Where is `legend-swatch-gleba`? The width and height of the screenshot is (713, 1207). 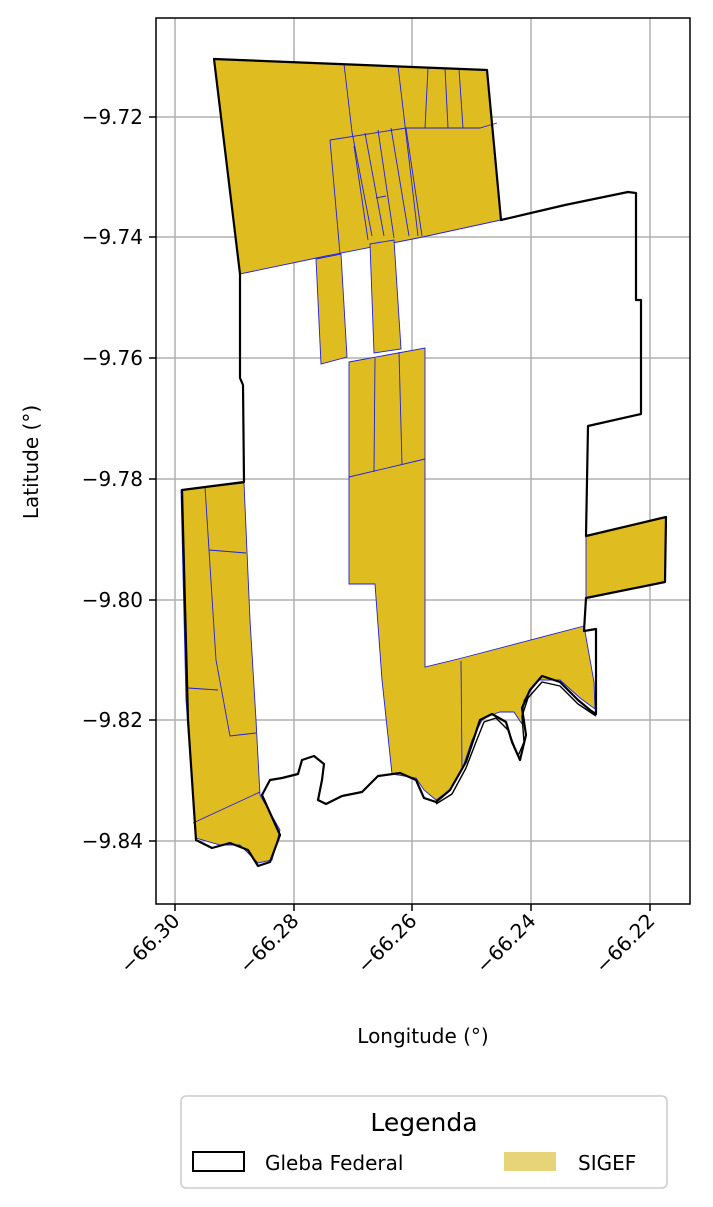 legend-swatch-gleba is located at coordinates (218, 1161).